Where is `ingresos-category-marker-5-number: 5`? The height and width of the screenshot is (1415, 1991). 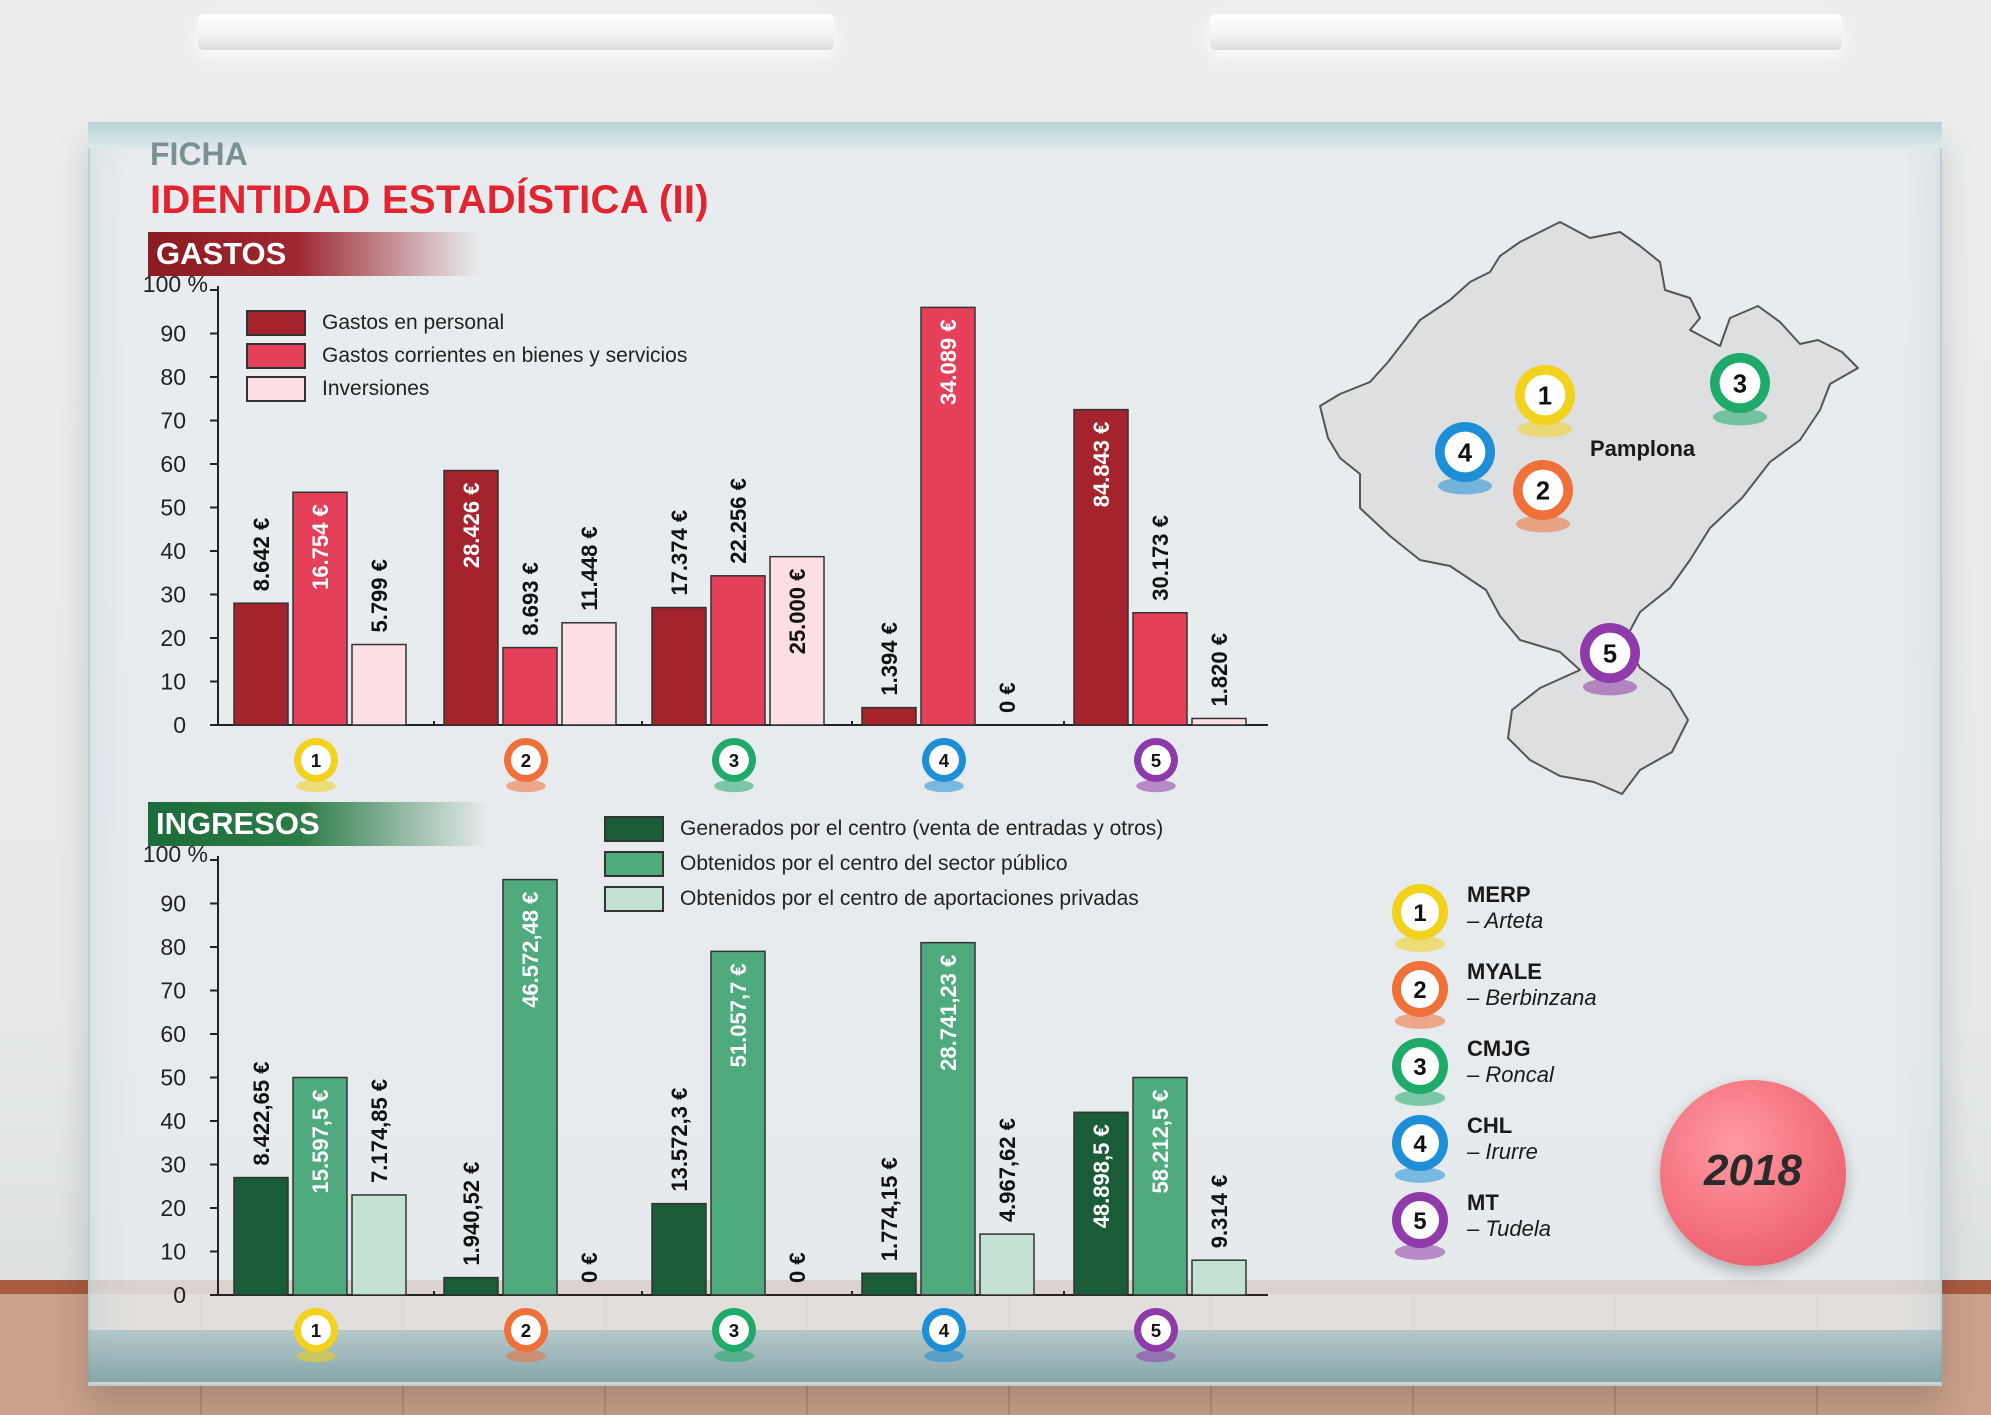
ingresos-category-marker-5-number: 5 is located at coordinates (1156, 1330).